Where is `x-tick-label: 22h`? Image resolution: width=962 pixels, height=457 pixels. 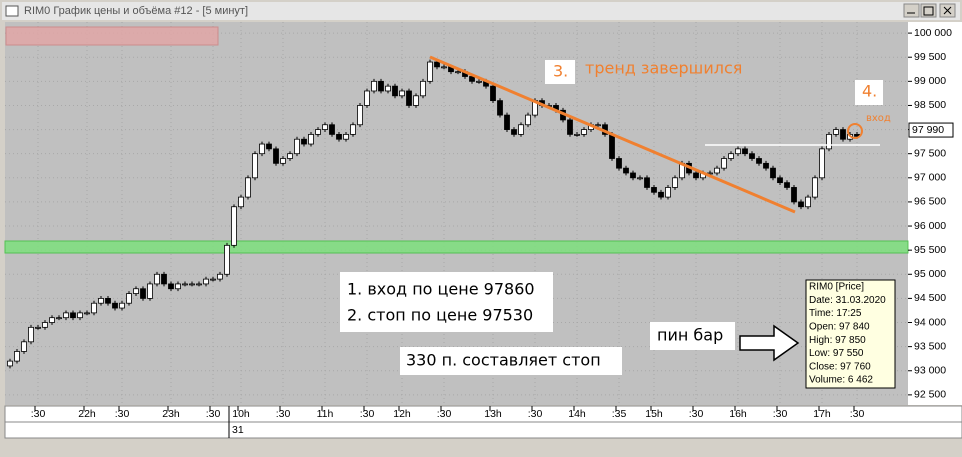
x-tick-label: 22h is located at coordinates (87, 414).